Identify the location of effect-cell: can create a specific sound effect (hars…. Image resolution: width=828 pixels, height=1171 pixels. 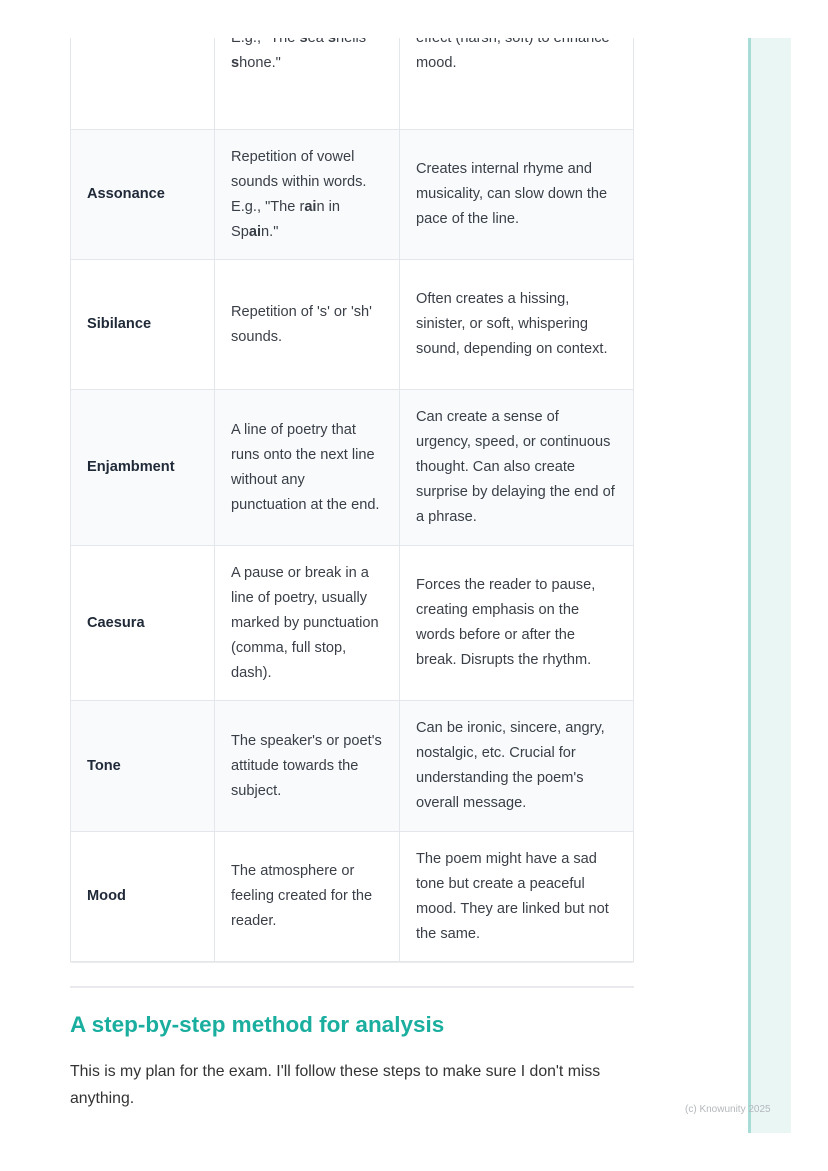
(516, 84).